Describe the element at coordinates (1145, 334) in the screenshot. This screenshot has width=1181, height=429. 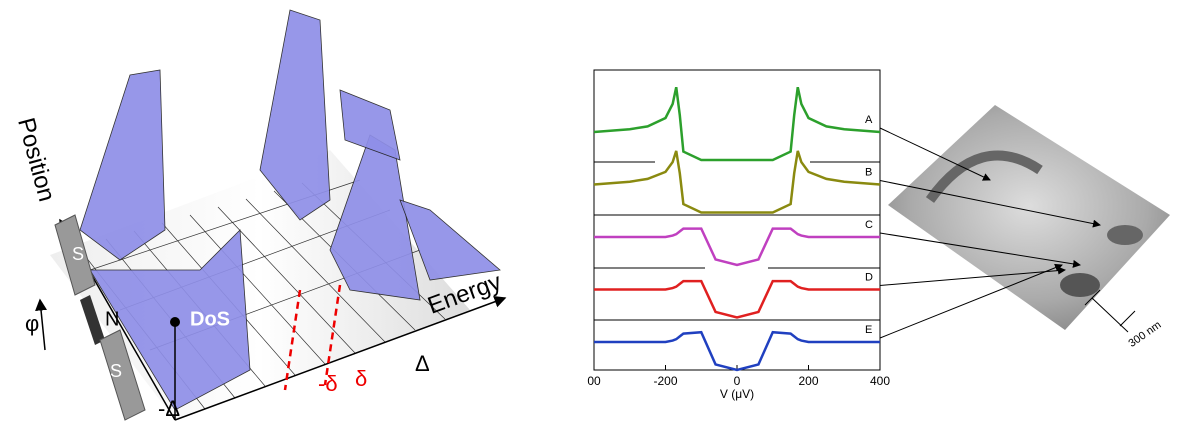
I see `scale-label: 300 nm` at that location.